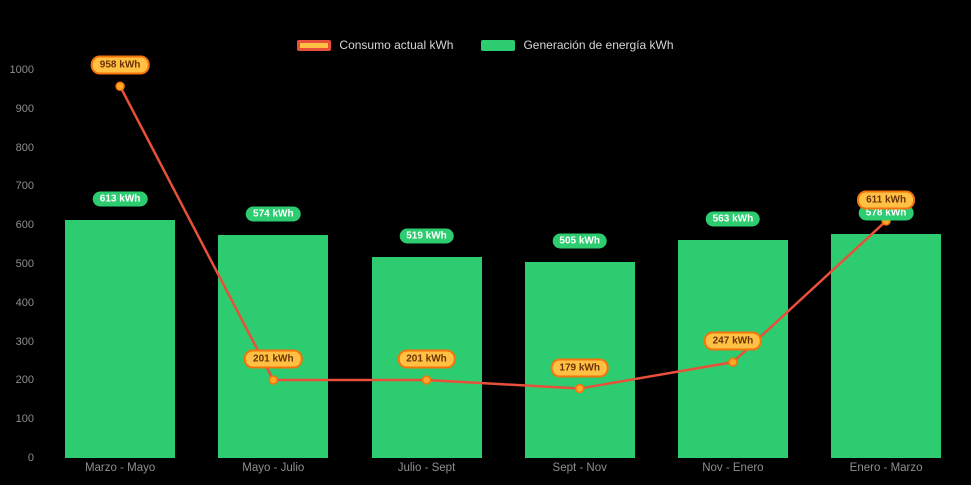  Describe the element at coordinates (498, 45) in the screenshot. I see `generation-legend-swatch` at that location.